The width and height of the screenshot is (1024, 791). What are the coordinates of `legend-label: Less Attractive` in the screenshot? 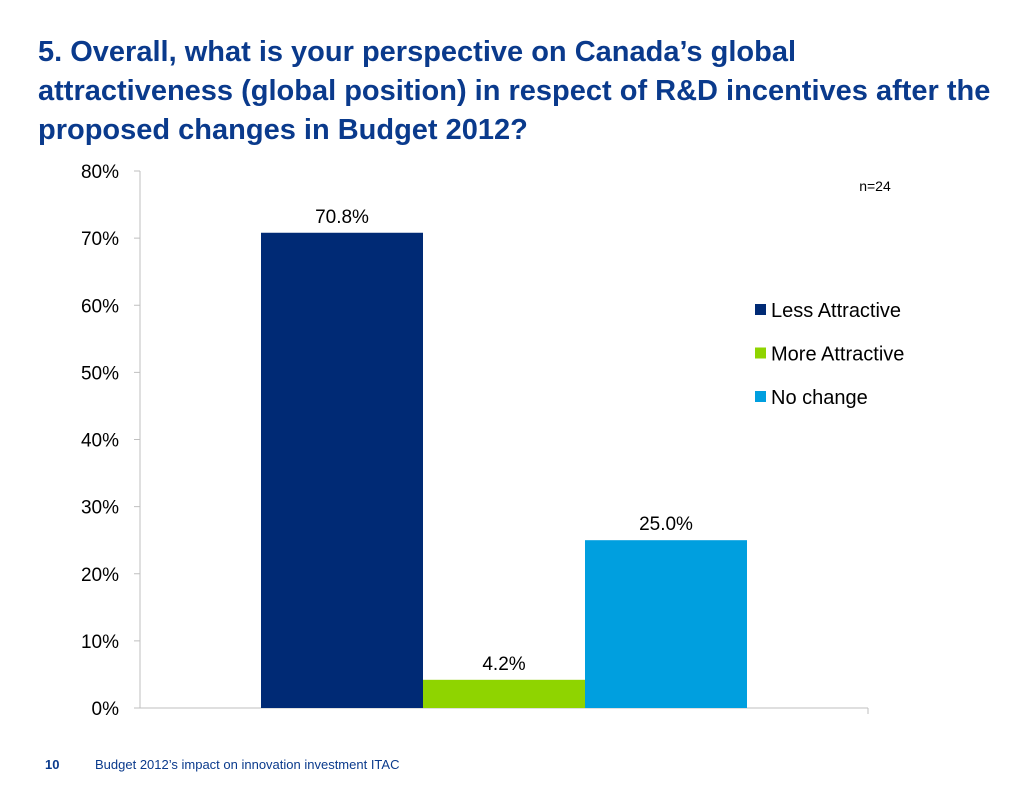 It's located at (836, 311).